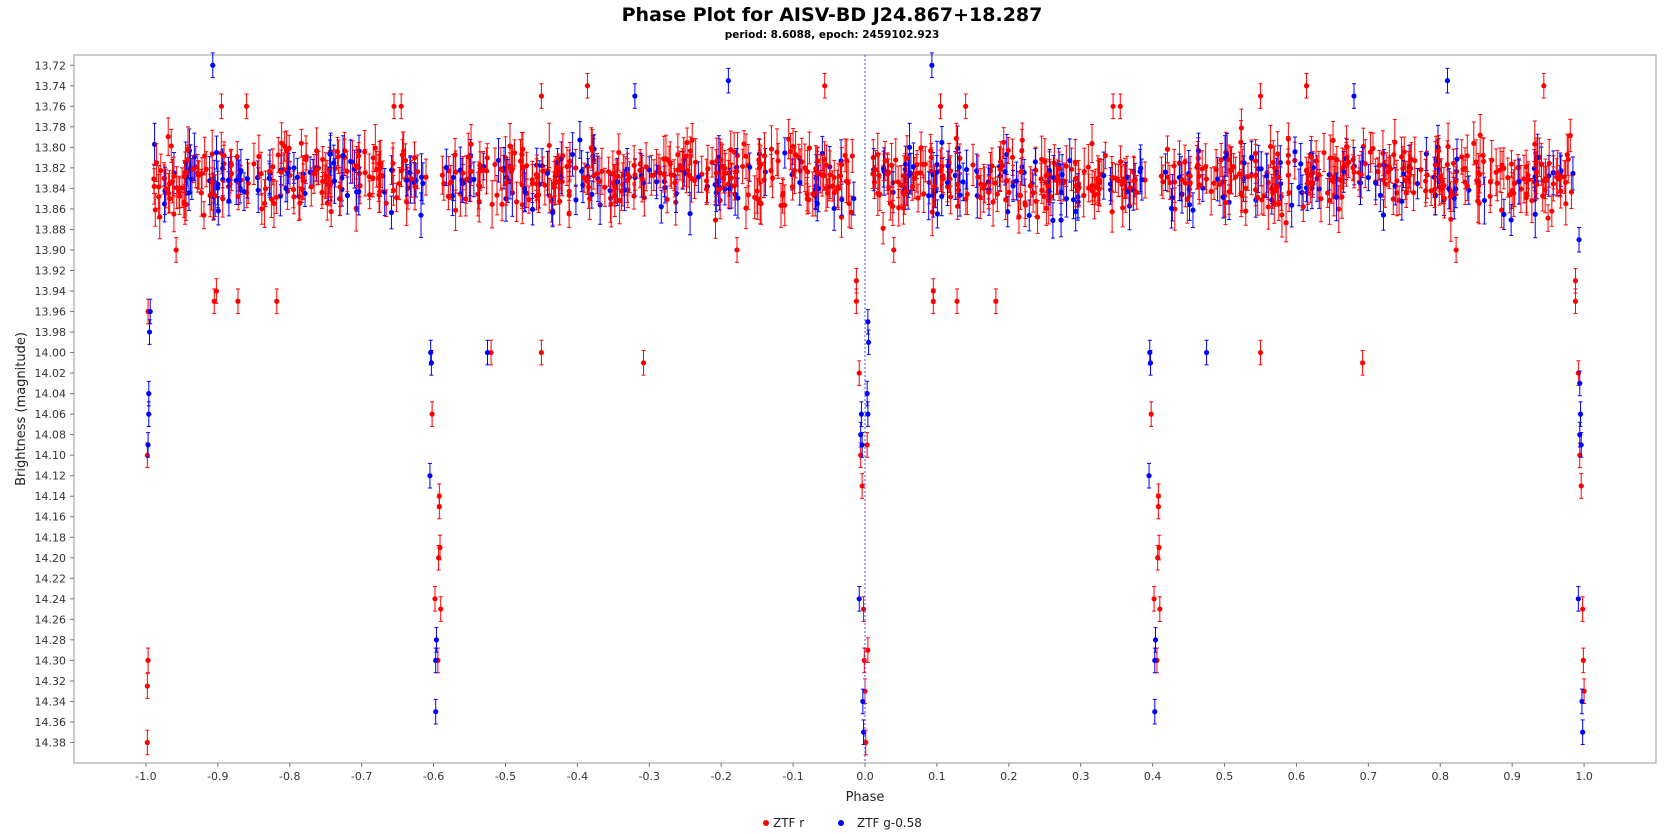  I want to click on y-tick-label: 14.16, so click(51, 517).